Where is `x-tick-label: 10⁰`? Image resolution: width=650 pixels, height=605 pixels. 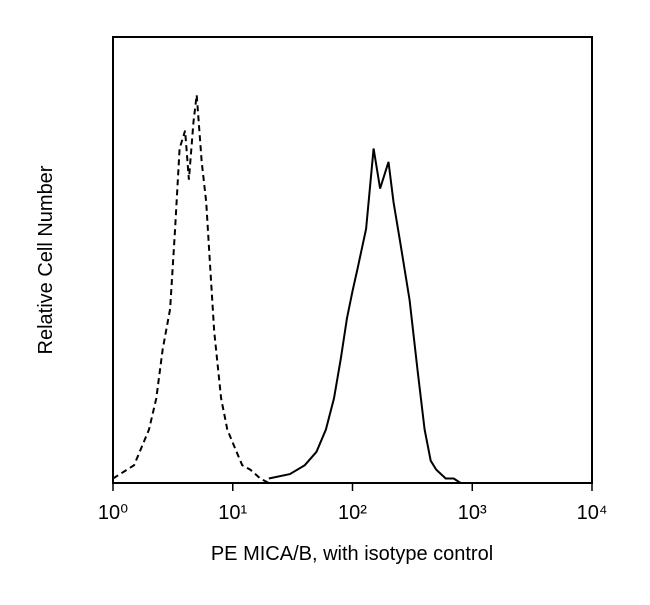
x-tick-label: 10⁰ is located at coordinates (113, 513).